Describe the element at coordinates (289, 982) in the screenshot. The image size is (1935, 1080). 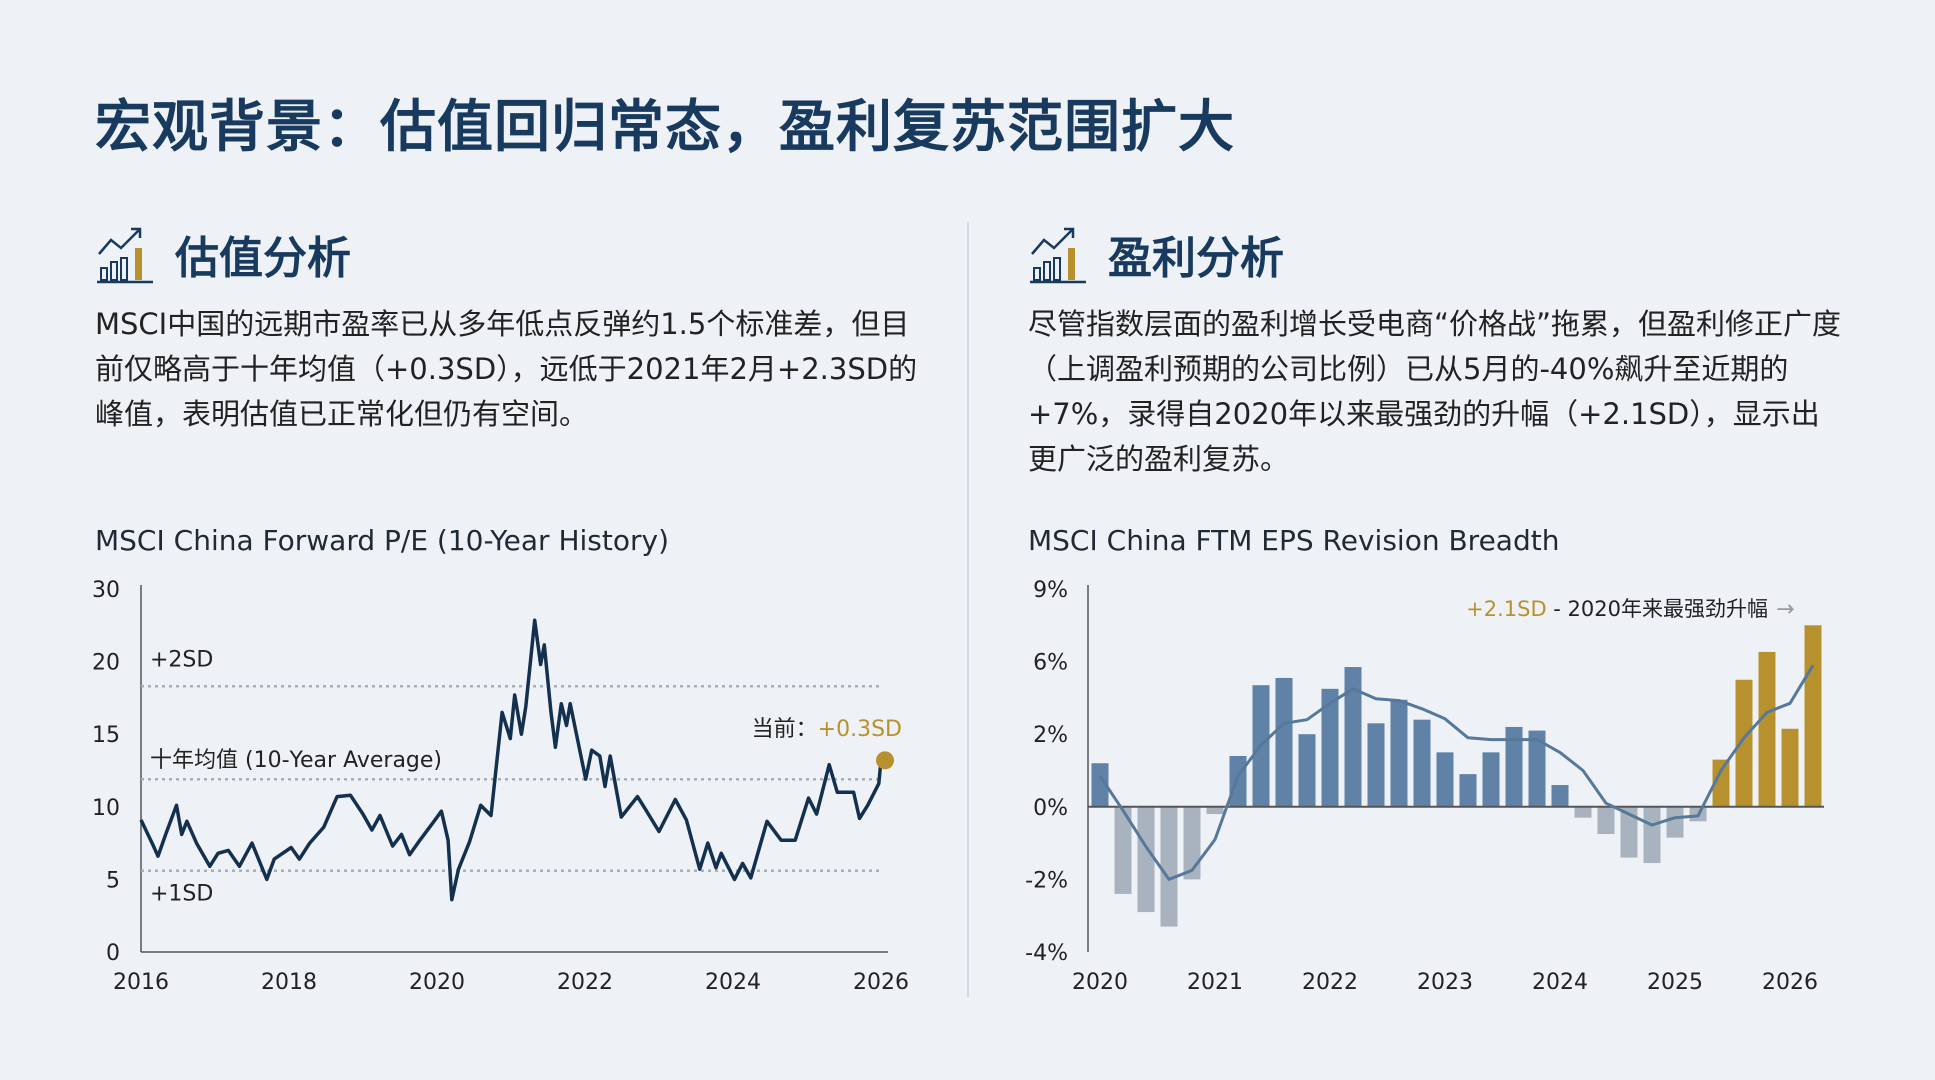
I see `x-tick-label: 2018` at that location.